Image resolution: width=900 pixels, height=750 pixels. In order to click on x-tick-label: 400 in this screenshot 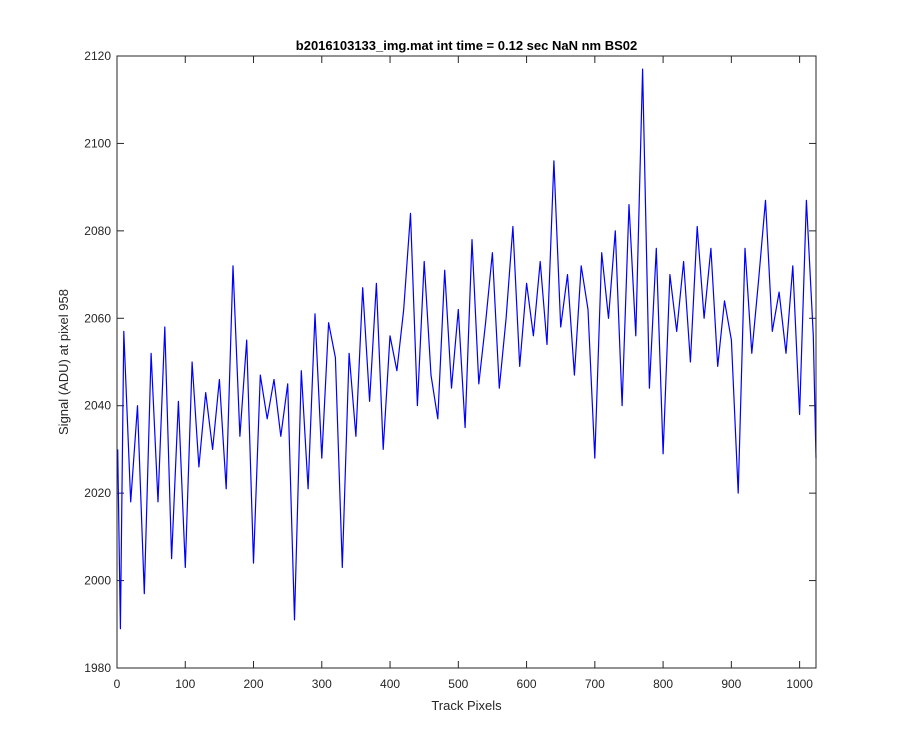, I will do `click(390, 684)`.